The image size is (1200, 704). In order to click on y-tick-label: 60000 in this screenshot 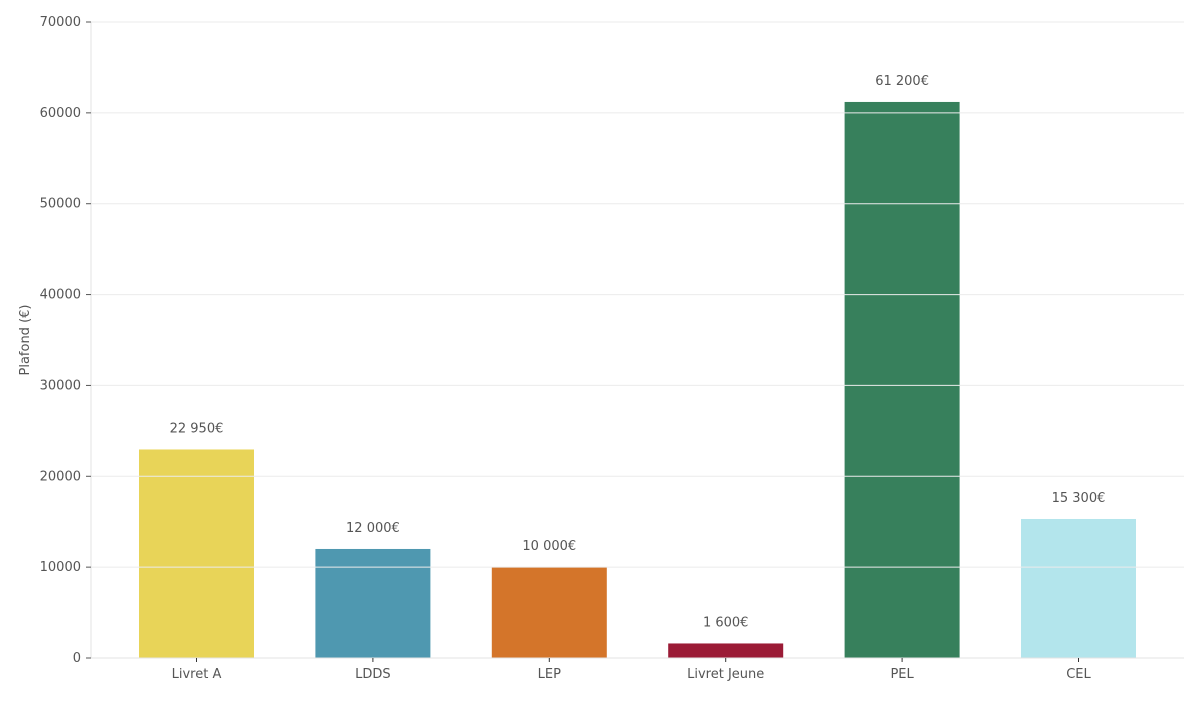, I will do `click(60, 113)`.